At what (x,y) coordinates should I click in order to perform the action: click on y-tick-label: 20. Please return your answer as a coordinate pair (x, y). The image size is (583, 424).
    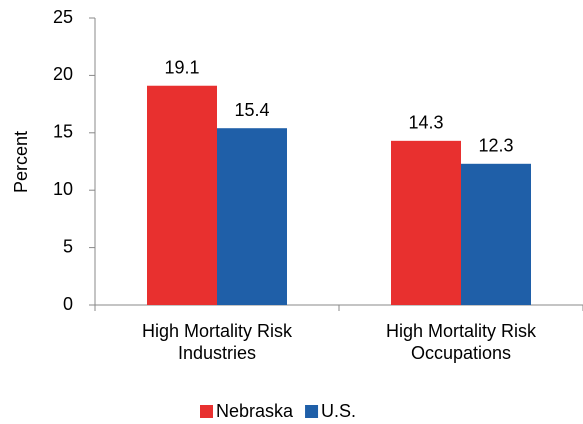
    Looking at the image, I should click on (63, 74).